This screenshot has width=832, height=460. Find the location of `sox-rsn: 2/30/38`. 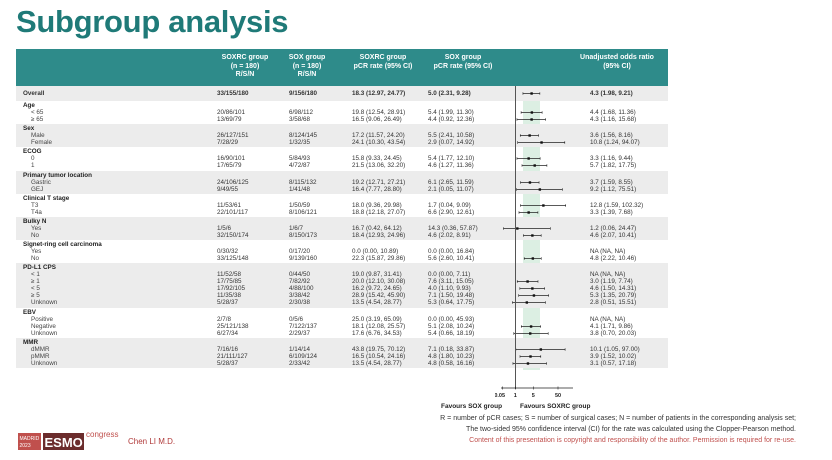

sox-rsn: 2/30/38 is located at coordinates (300, 303).